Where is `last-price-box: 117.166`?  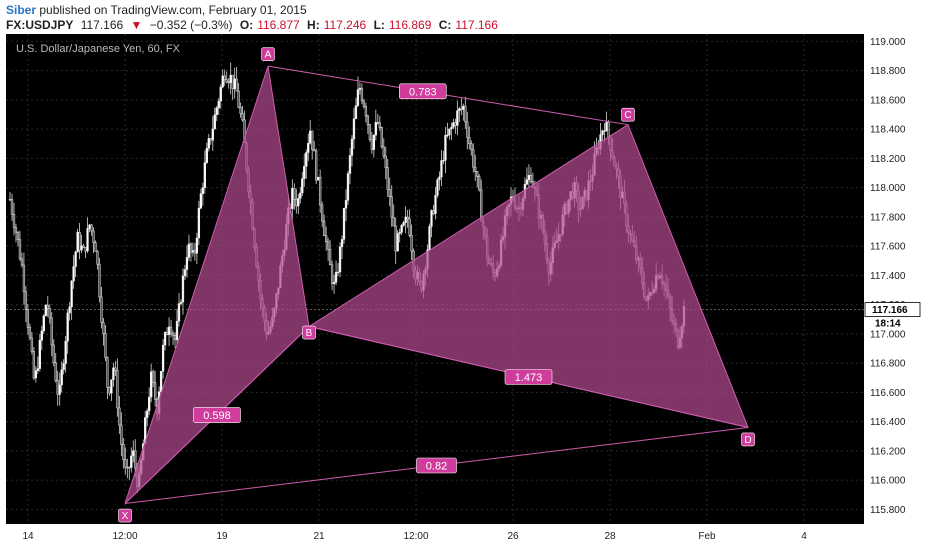 last-price-box: 117.166 is located at coordinates (892, 309).